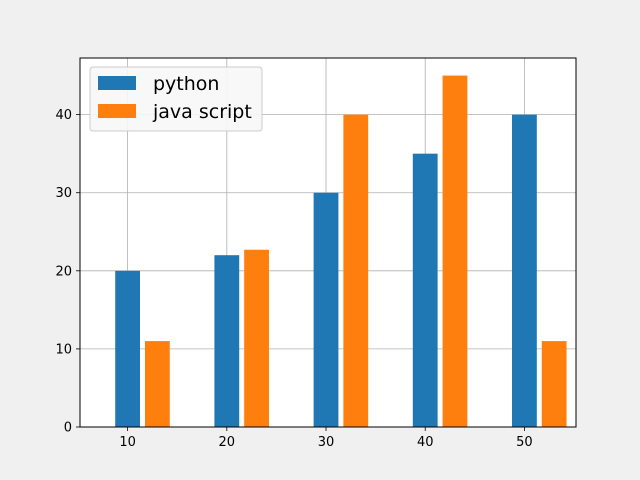  I want to click on x-tick-label: 10, so click(127, 442).